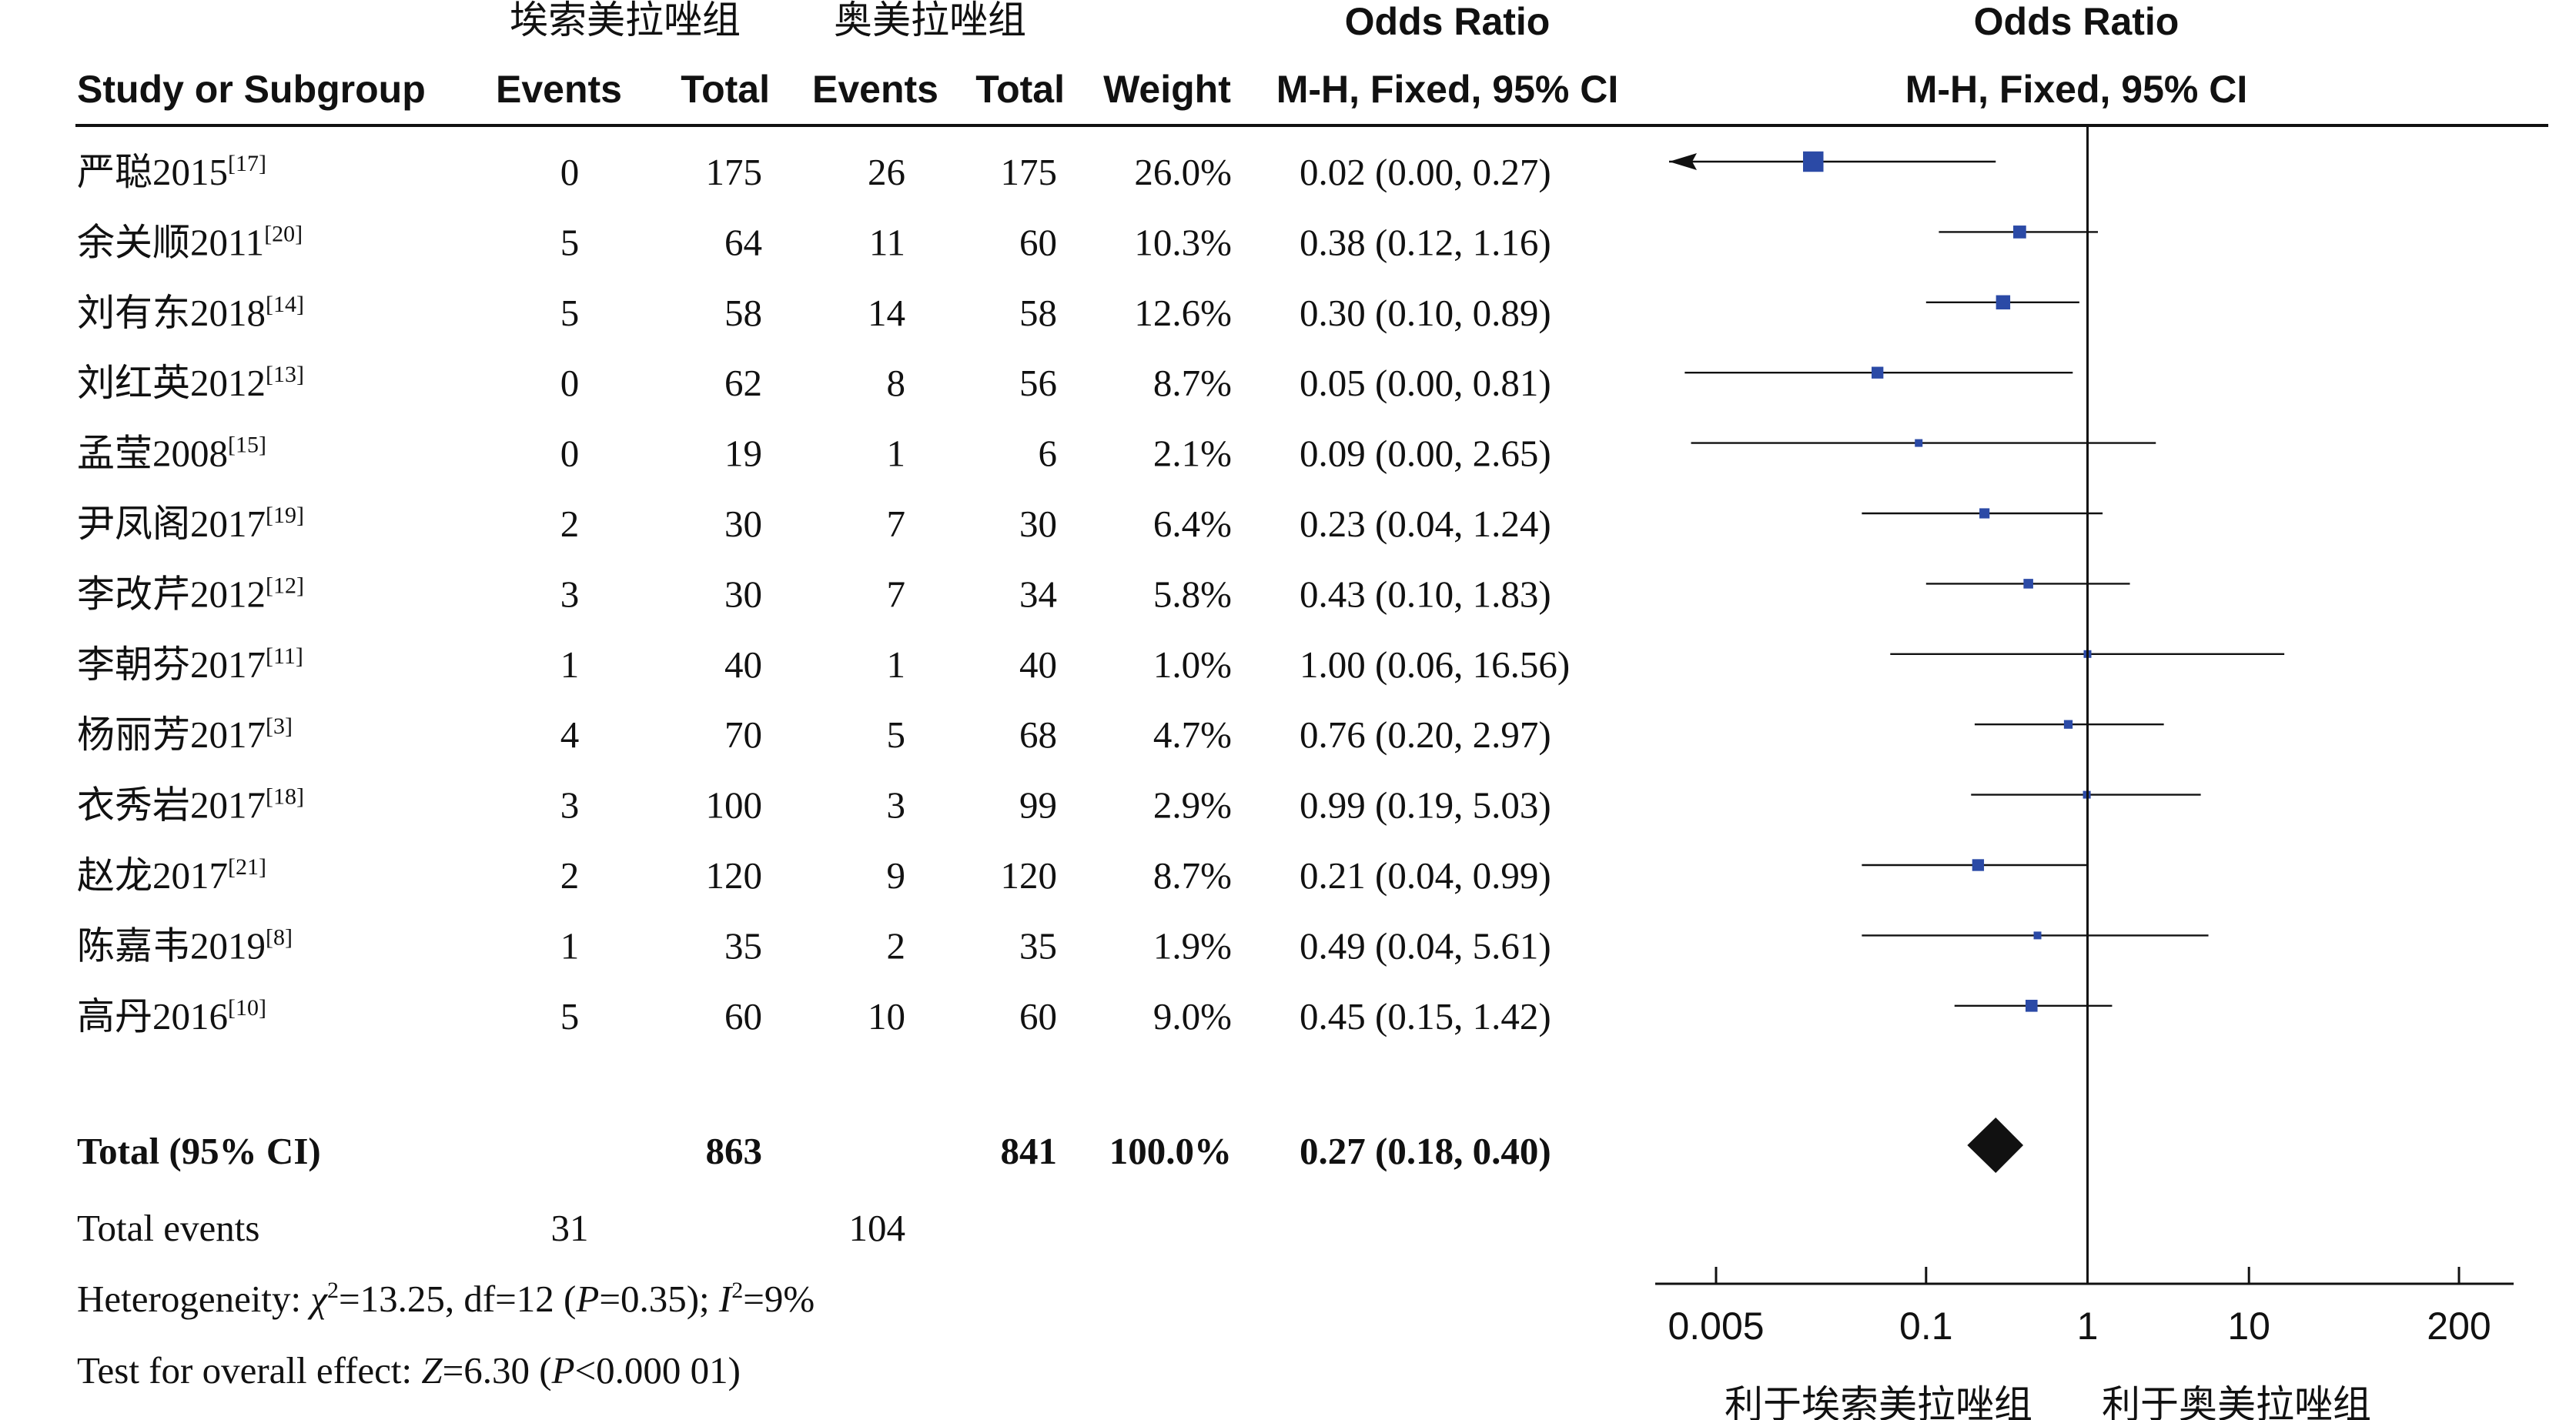 The width and height of the screenshot is (2576, 1420). I want to click on events2-cell: 14, so click(886, 313).